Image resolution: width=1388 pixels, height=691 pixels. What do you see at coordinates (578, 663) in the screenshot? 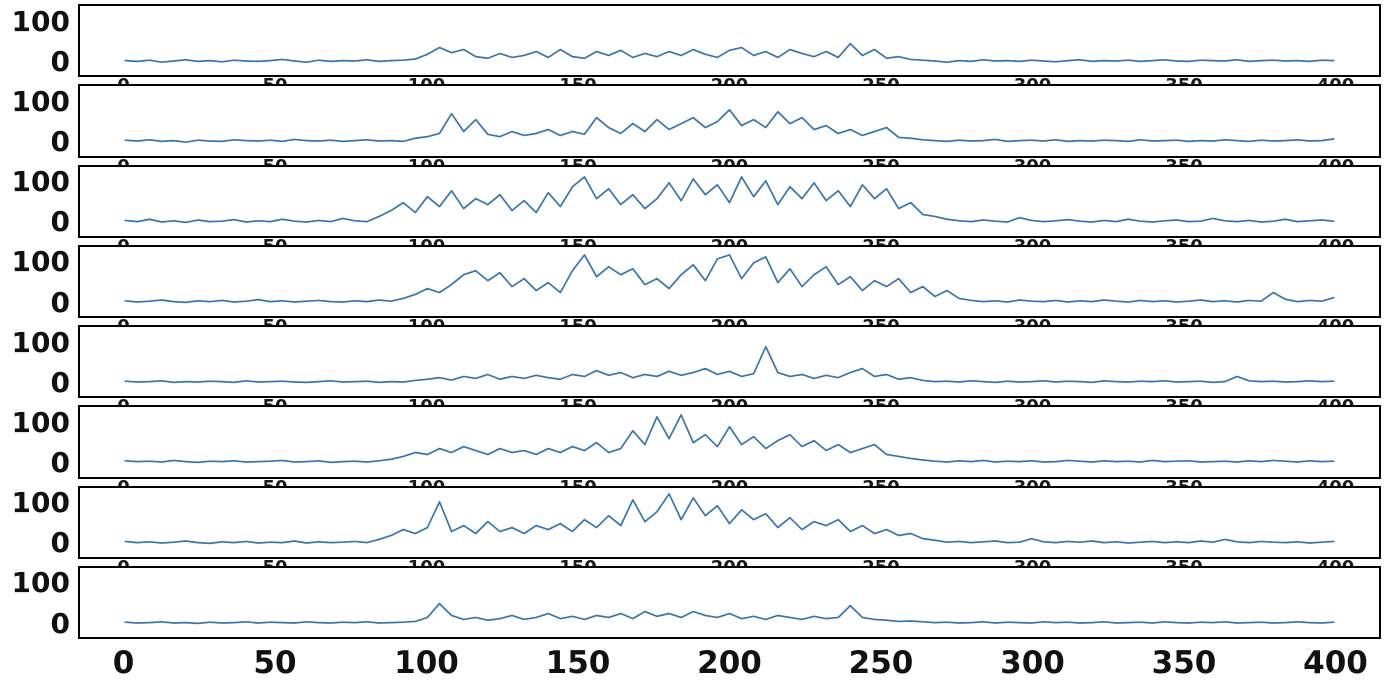
I see `x-tick-label-150: 150` at bounding box center [578, 663].